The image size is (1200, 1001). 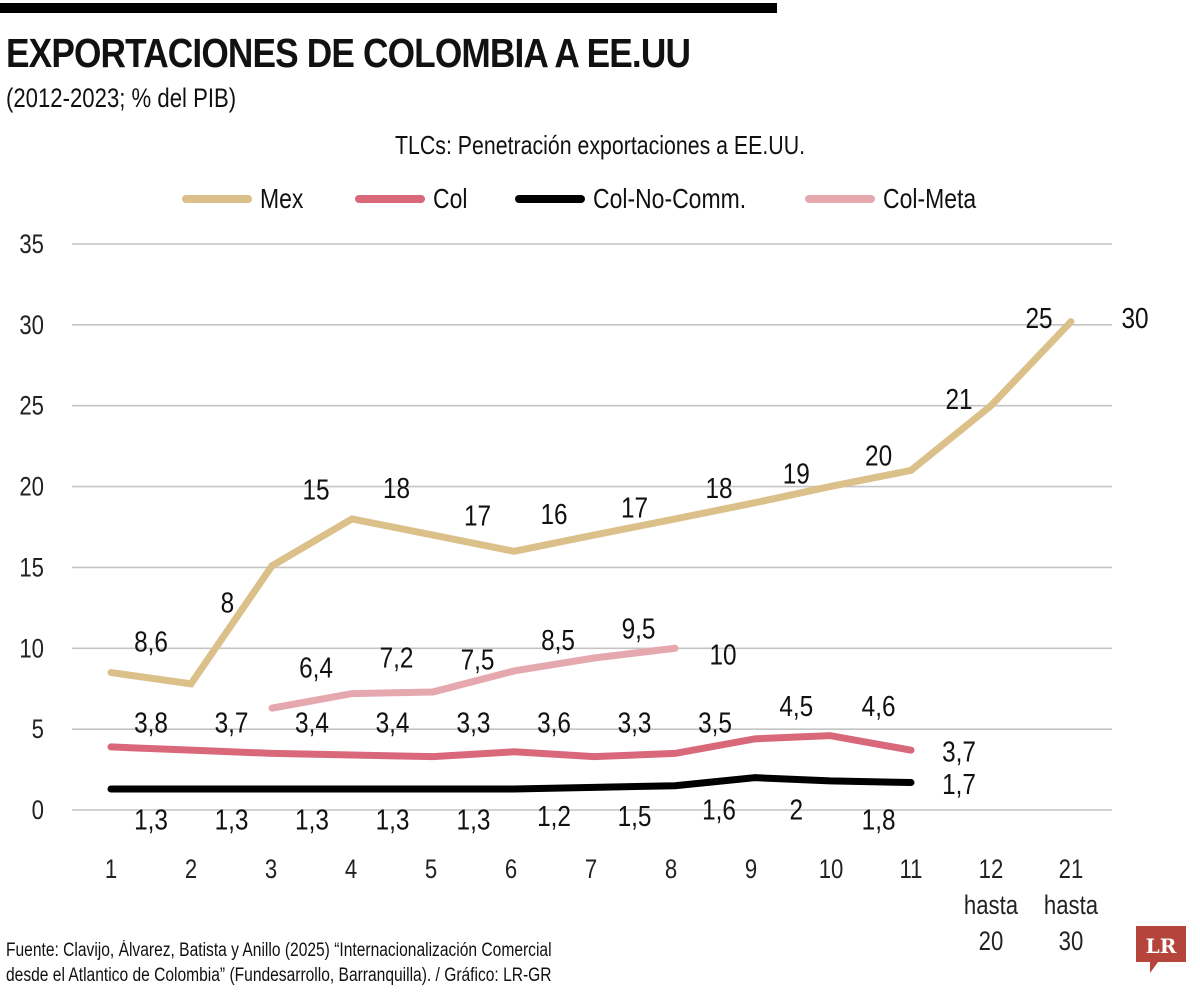 I want to click on legend-label-col: Col, so click(x=450, y=198).